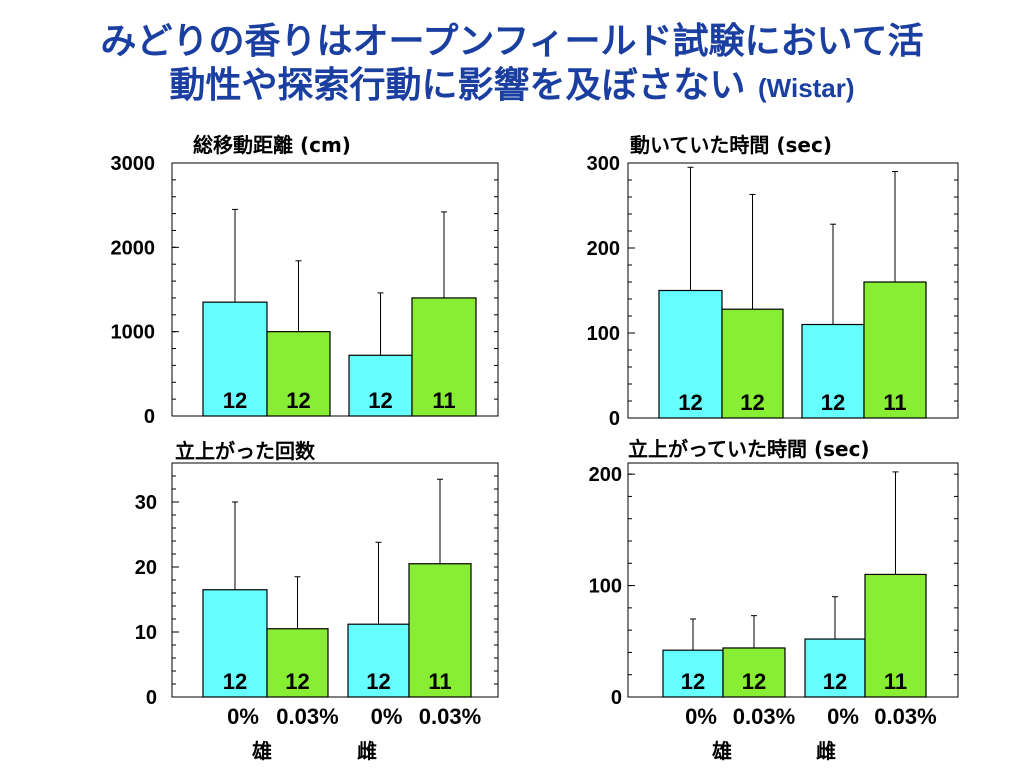 The width and height of the screenshot is (1024, 768). Describe the element at coordinates (512, 41) in the screenshot. I see `title-line1: みどりの香りはオープンフィールド試験において活` at that location.